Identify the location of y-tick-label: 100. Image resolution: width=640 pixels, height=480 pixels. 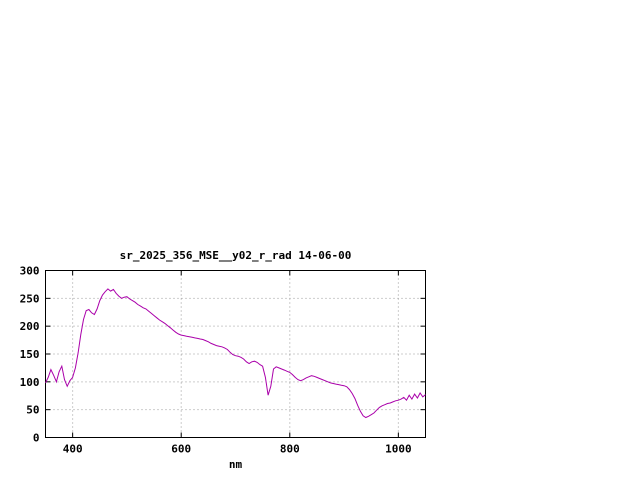
(30, 382).